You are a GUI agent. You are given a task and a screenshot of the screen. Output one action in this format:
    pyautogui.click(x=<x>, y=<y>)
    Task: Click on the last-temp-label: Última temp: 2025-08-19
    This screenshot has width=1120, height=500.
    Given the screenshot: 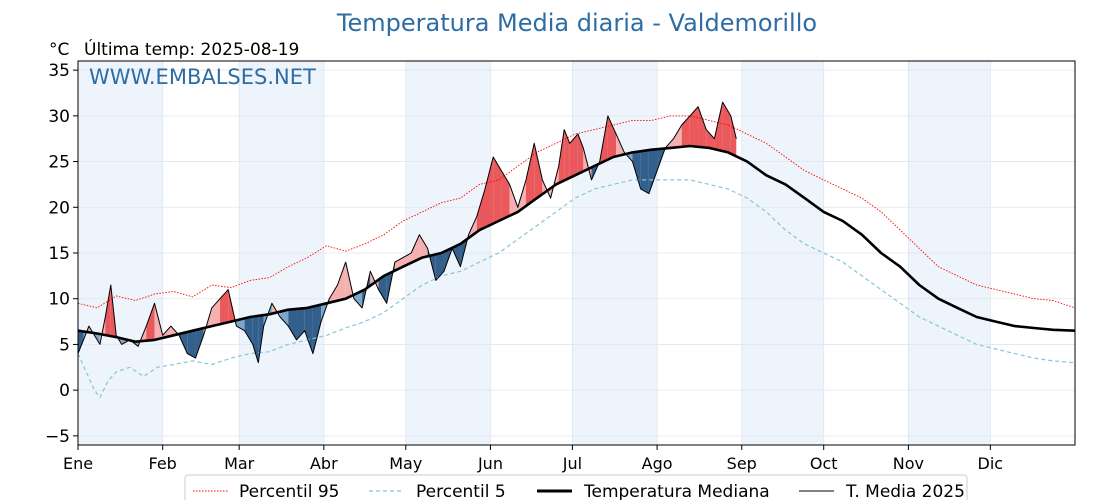 What is the action you would take?
    pyautogui.click(x=191, y=49)
    